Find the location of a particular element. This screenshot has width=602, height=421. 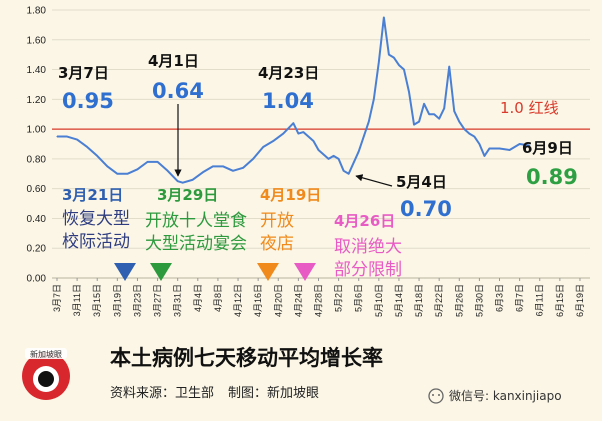

x-tick-label: 3月23日 is located at coordinates (137, 300).